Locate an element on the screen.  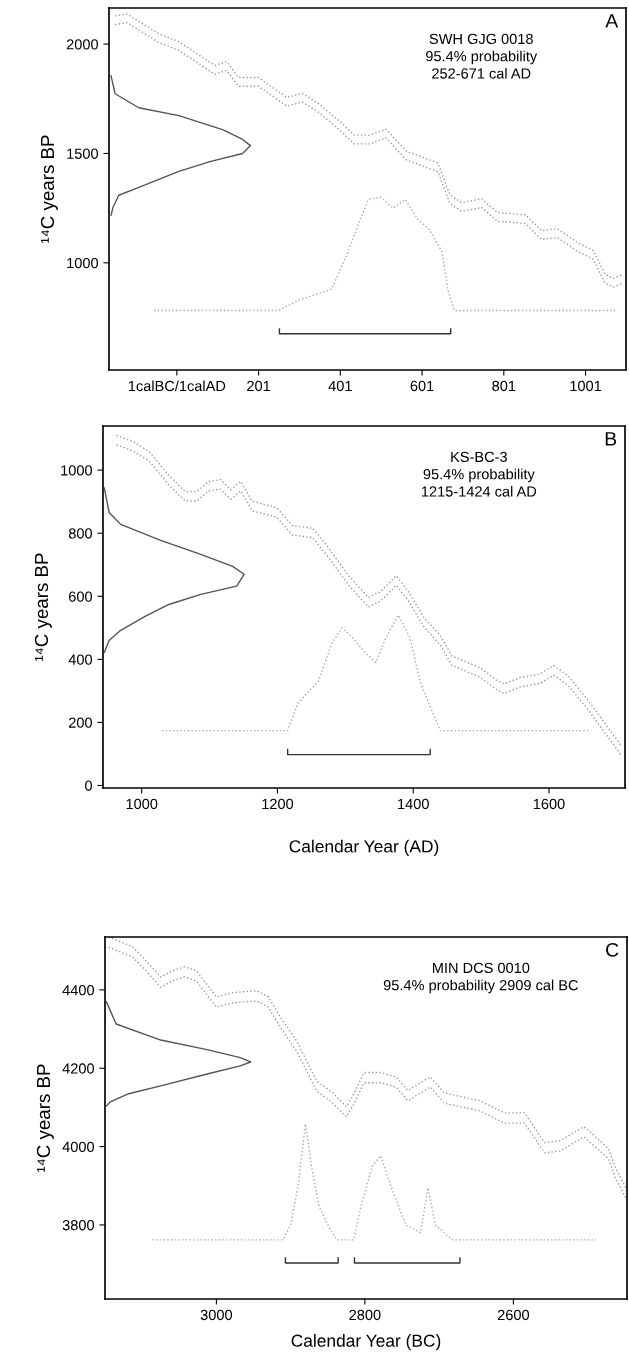
x-tick-label: 201 is located at coordinates (259, 386).